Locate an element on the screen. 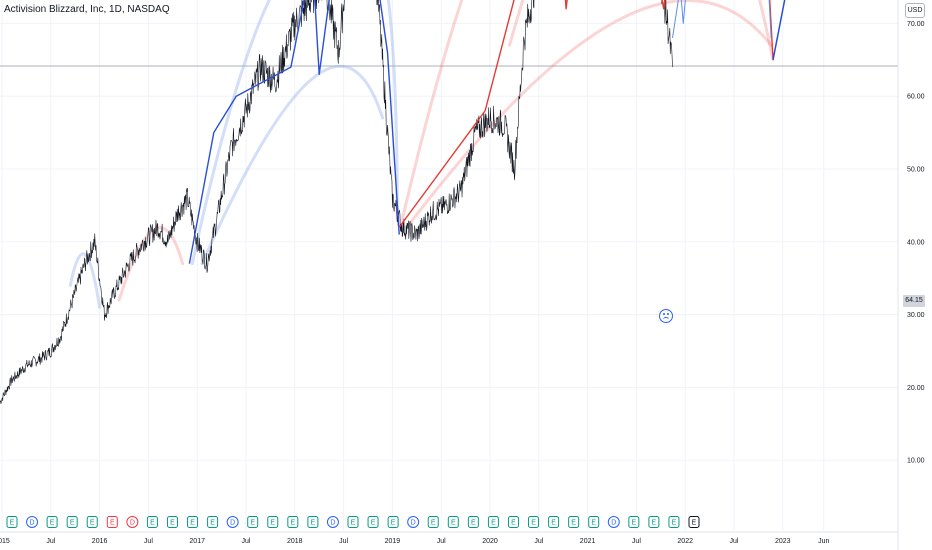 The image size is (932, 550). time-tick-label: 2021 is located at coordinates (588, 541).